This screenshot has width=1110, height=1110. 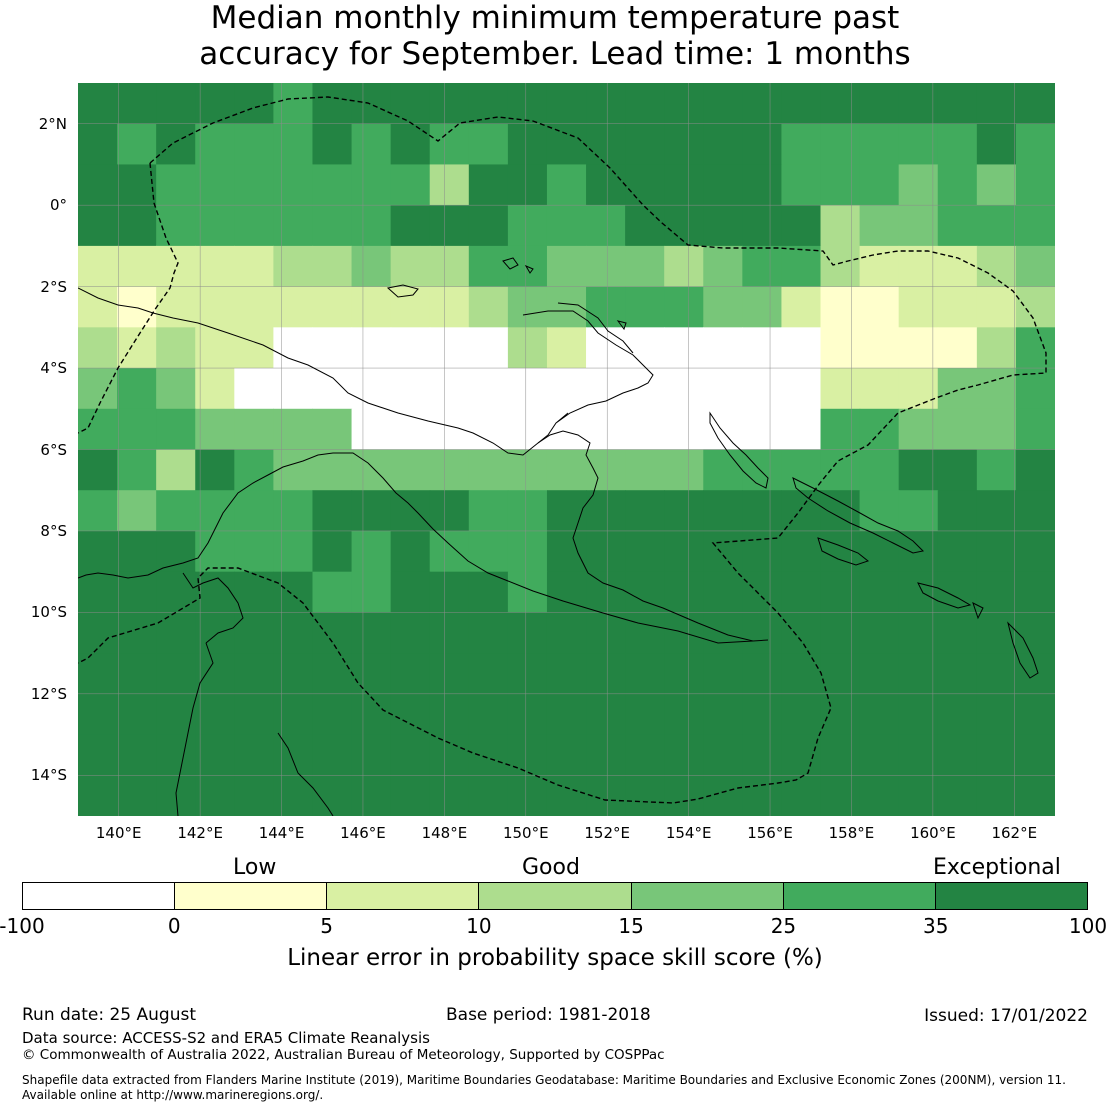 I want to click on latitude-tick-label: 10°S, so click(x=48, y=612).